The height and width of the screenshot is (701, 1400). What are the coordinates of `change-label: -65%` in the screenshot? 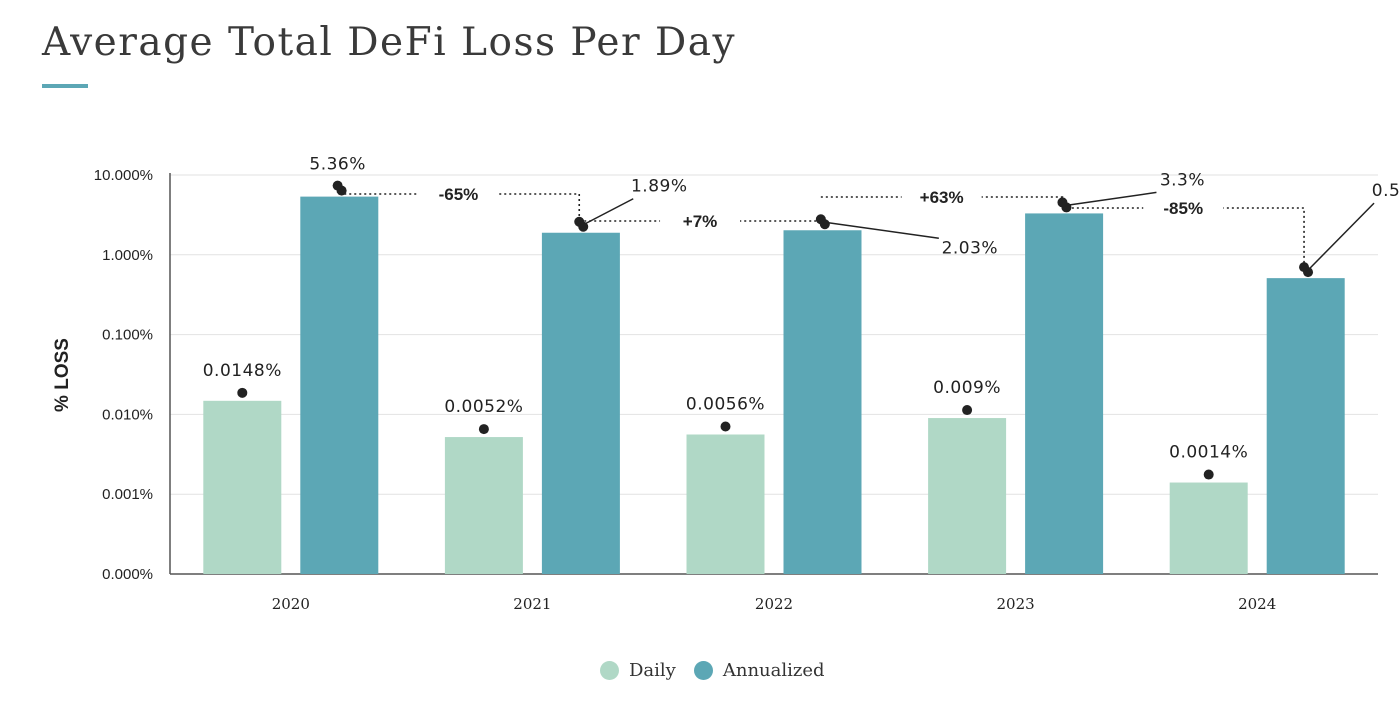 It's located at (459, 194).